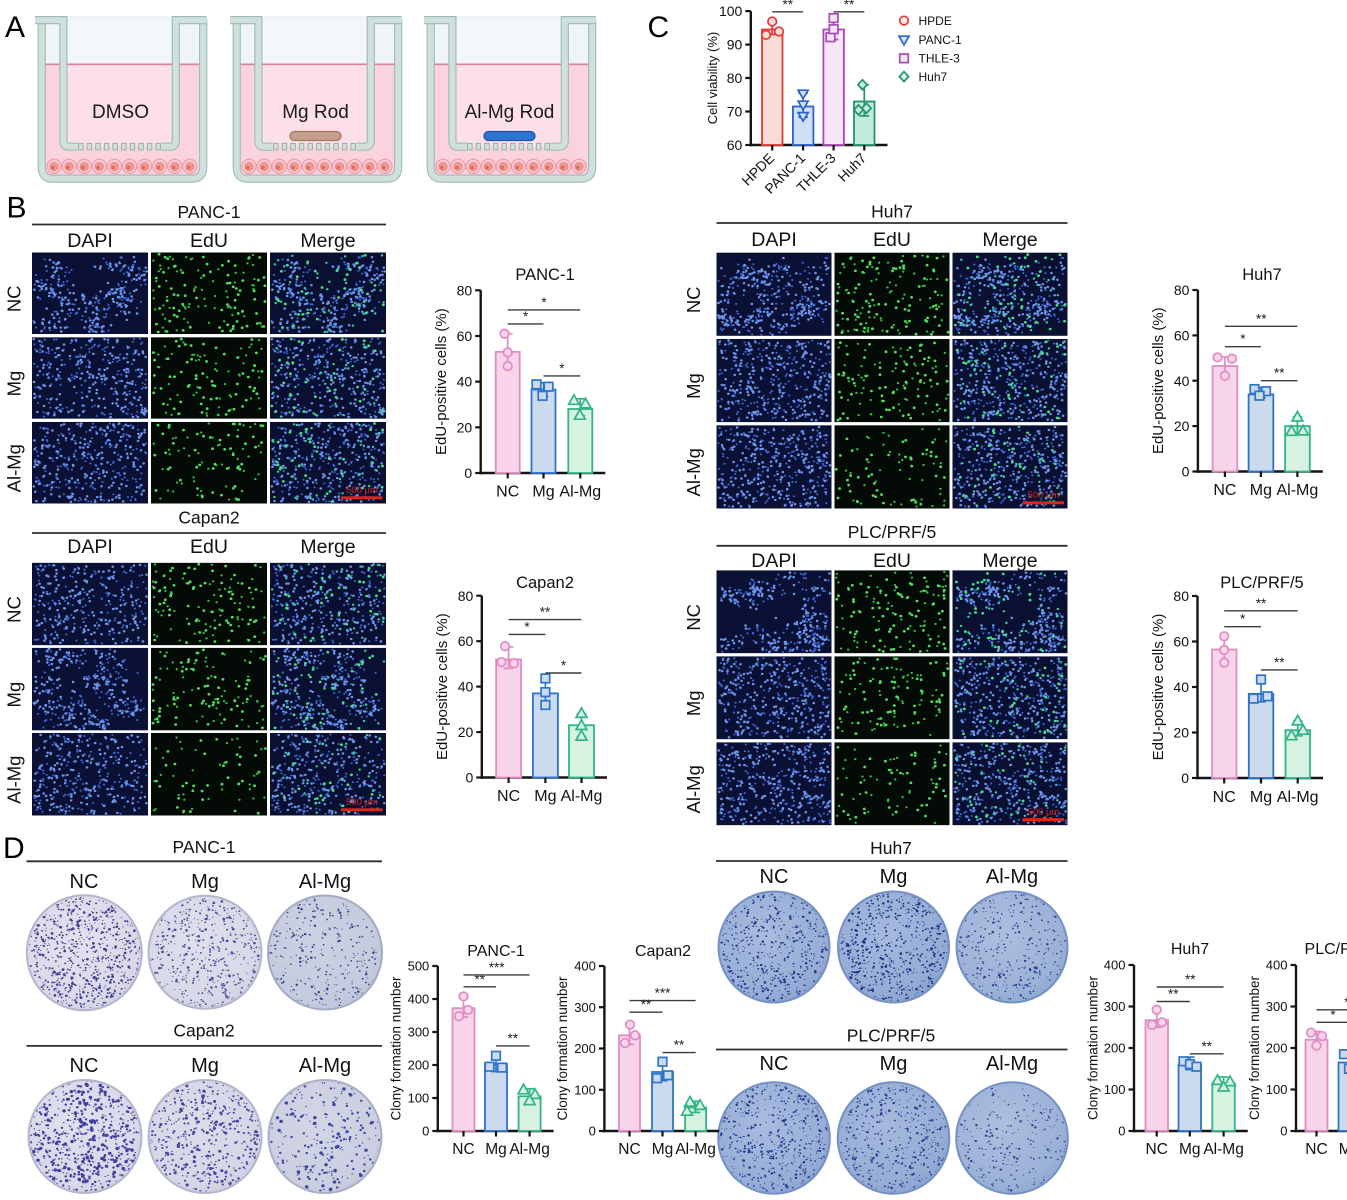 The image size is (1347, 1200). I want to click on svg-text: Huh7, so click(1261, 275).